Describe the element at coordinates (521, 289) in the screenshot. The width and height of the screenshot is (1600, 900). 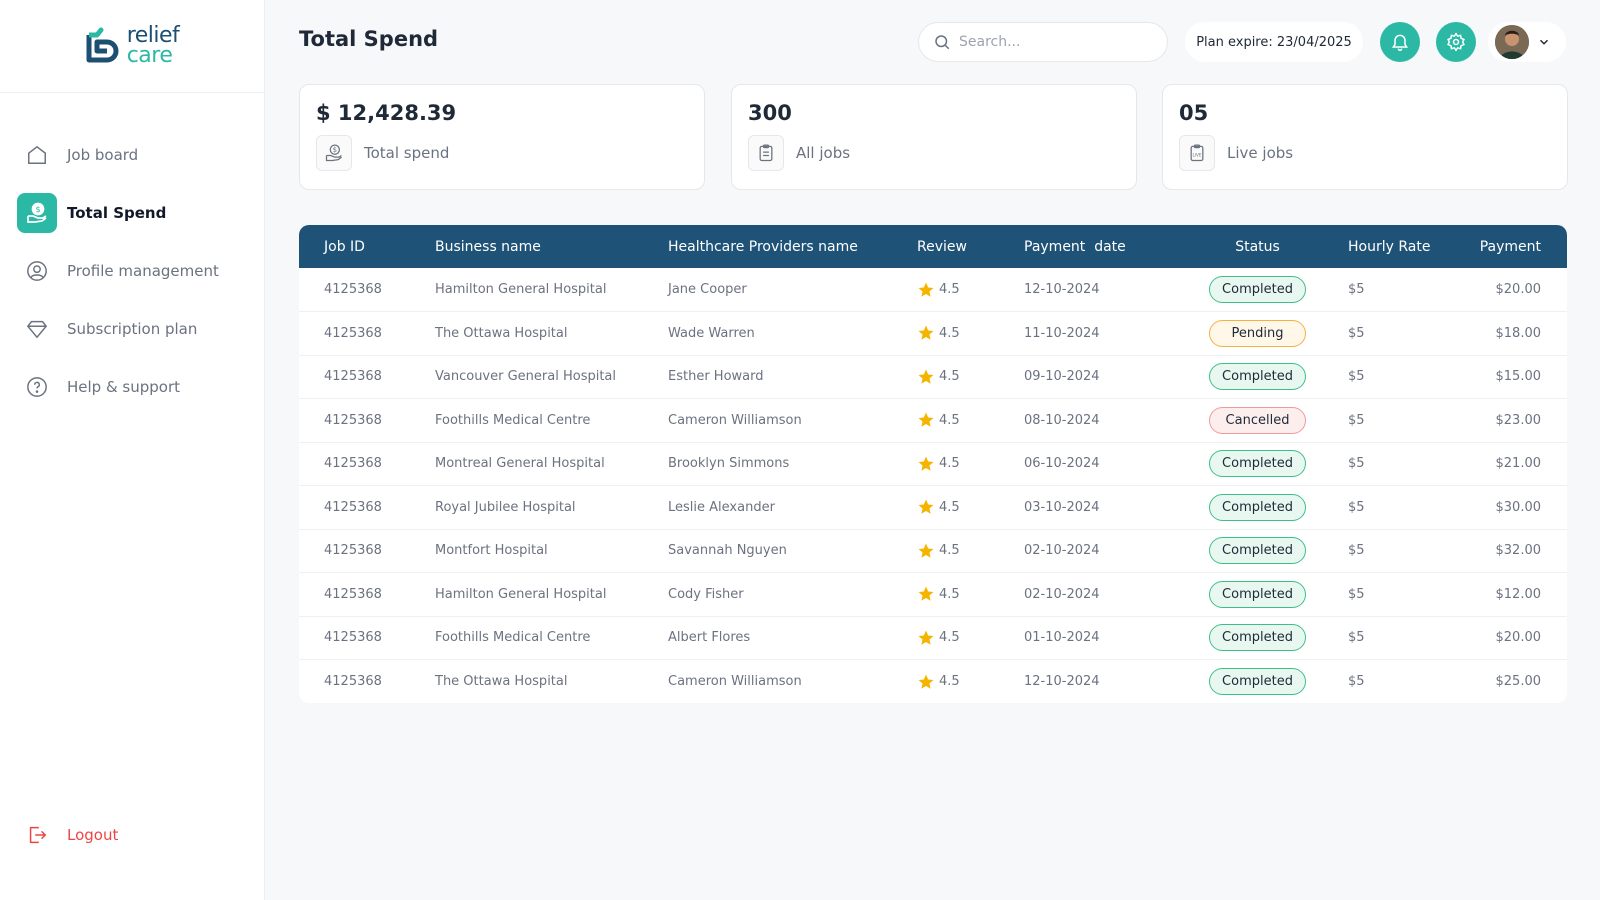
I see `cell-business-name: Hamilton General Hospital` at that location.